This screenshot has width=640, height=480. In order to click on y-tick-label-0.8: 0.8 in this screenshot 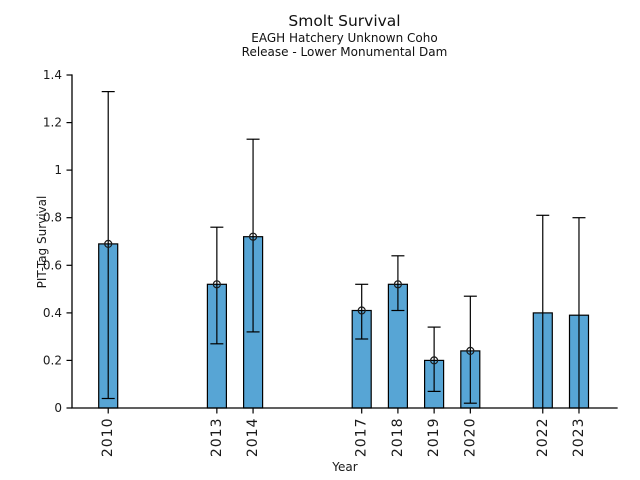, I will do `click(52, 218)`.